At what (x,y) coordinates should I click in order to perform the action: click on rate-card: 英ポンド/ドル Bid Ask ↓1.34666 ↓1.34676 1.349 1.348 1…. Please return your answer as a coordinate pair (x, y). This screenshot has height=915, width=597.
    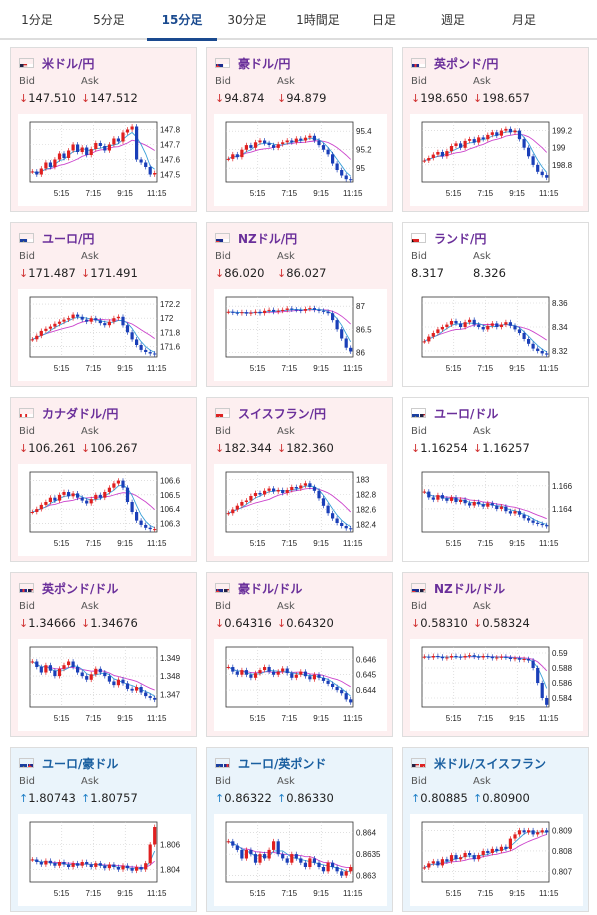
    Looking at the image, I should click on (103, 654).